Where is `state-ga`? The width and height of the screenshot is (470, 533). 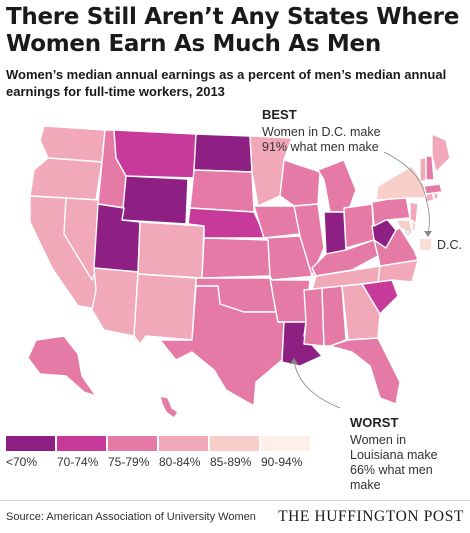 state-ga is located at coordinates (361, 312).